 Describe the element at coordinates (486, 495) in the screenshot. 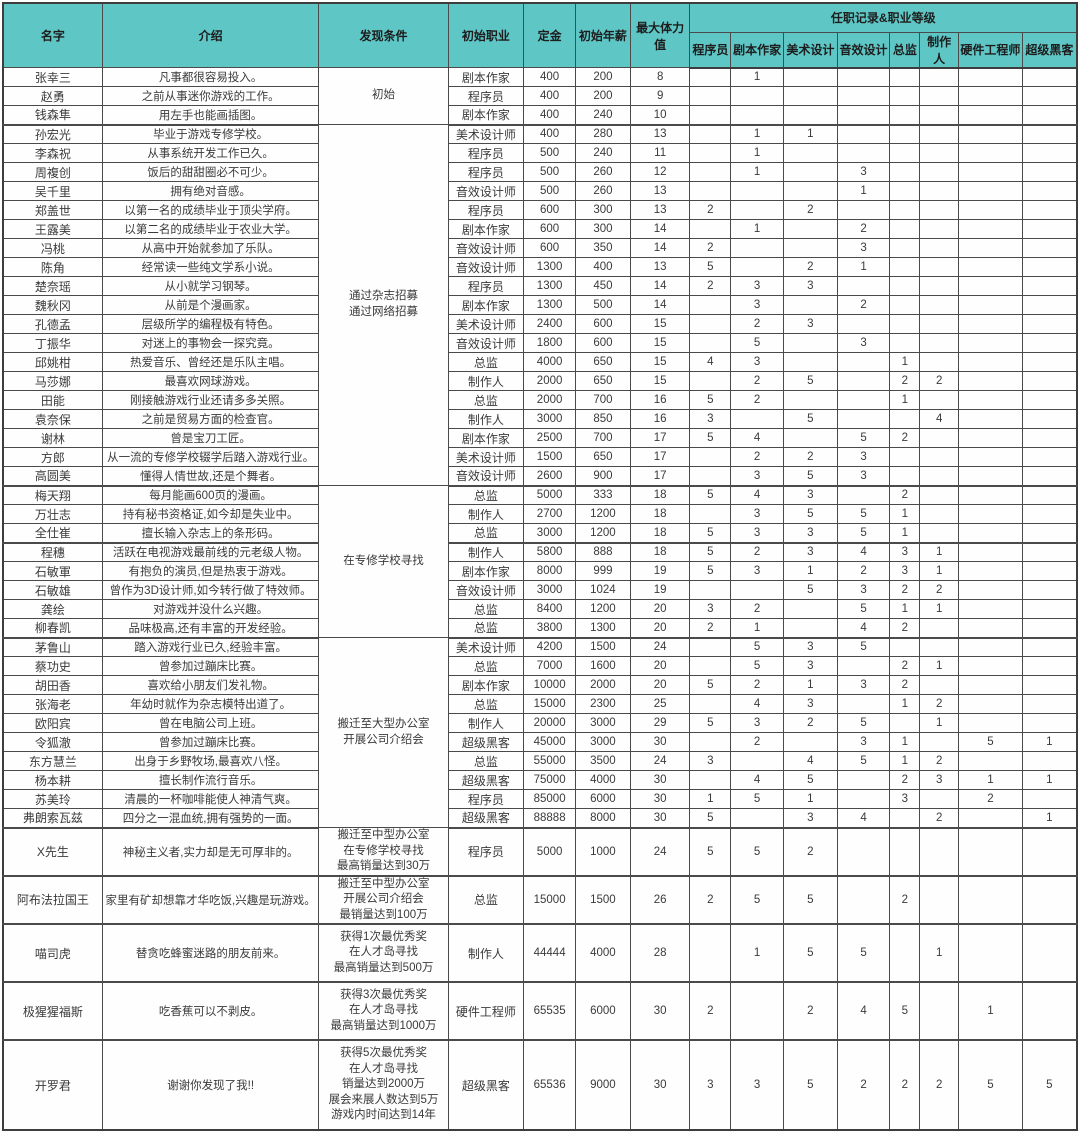

I see `job-cell: 总监` at that location.